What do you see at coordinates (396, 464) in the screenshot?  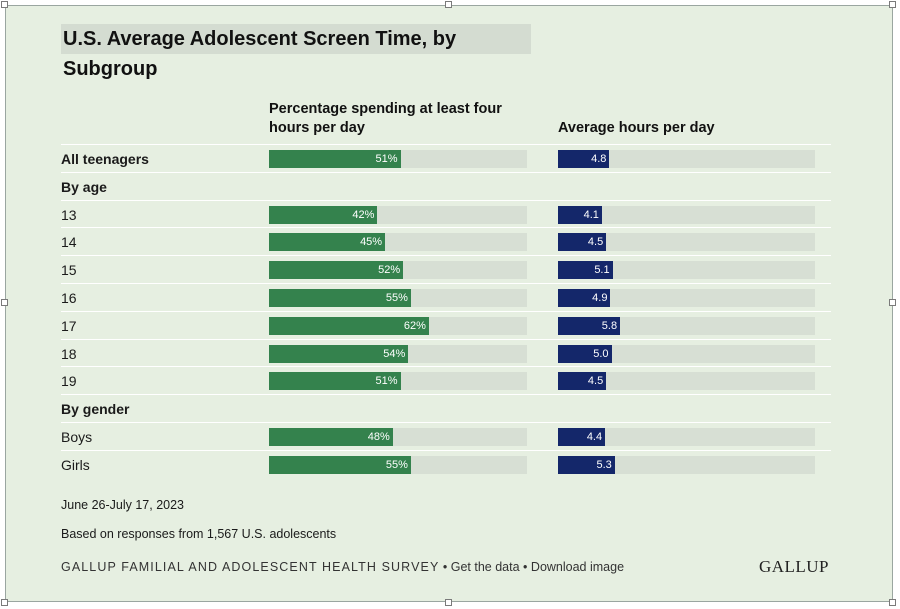 I see `percent-value-label: 55%` at bounding box center [396, 464].